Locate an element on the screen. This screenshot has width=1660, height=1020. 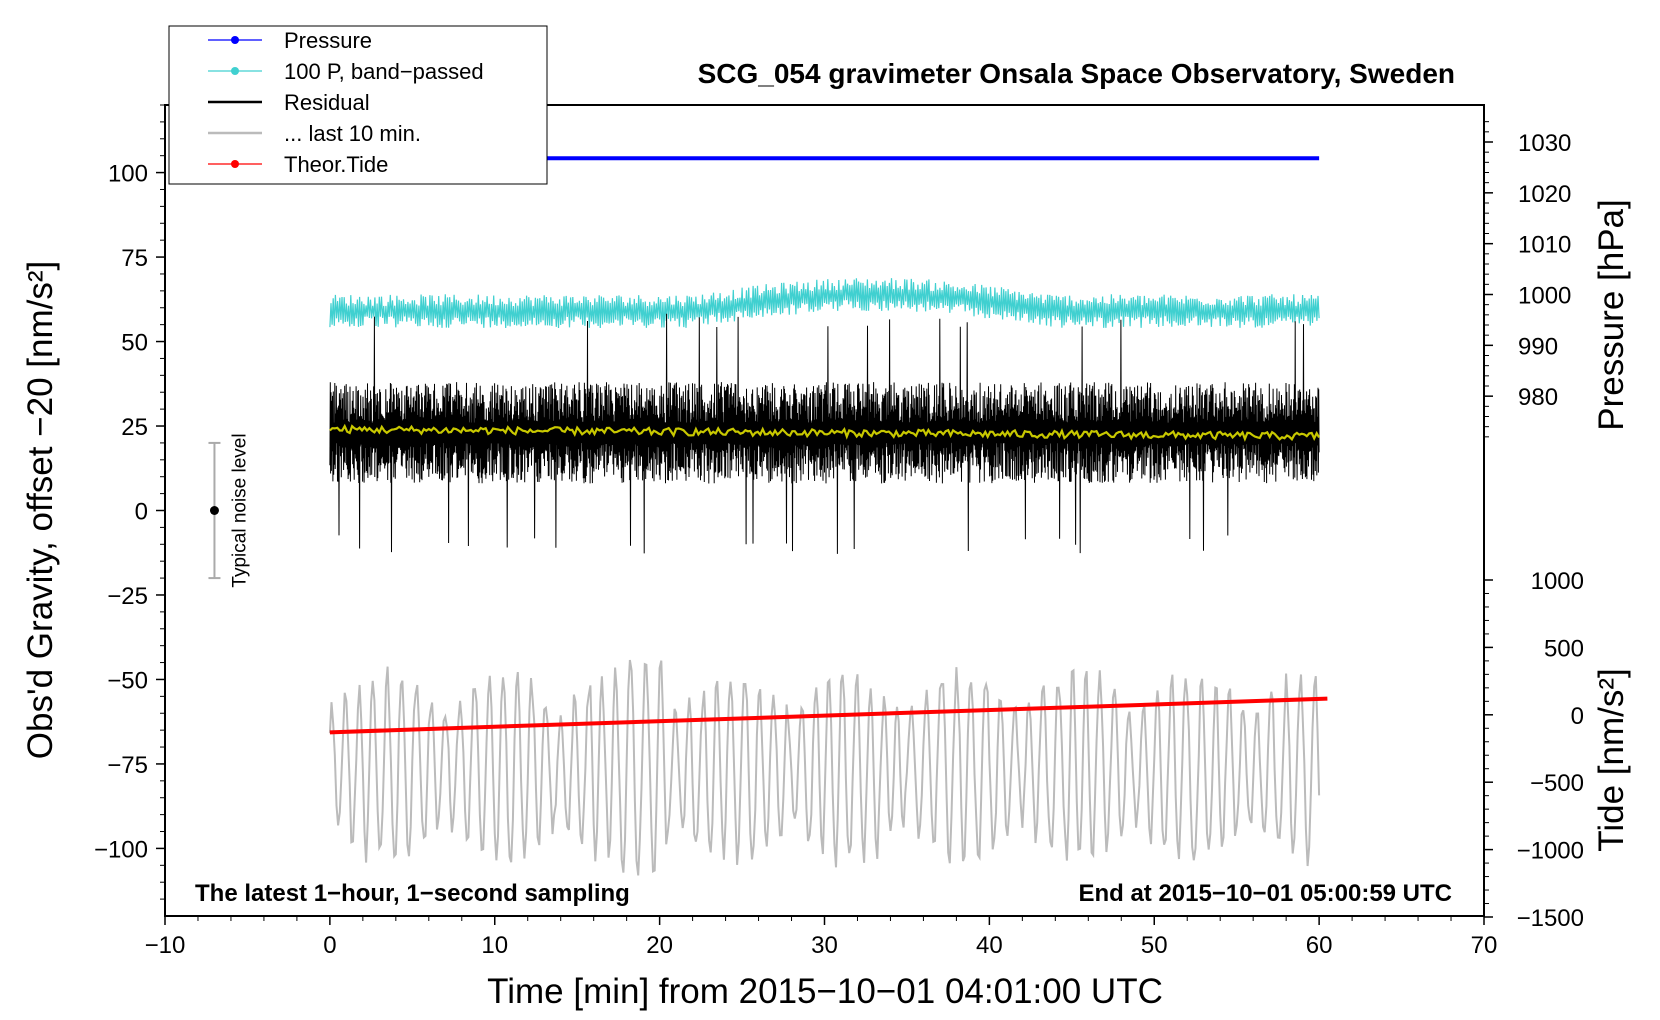
y-axis-title-pressure: Pressure [hPa] is located at coordinates (1611, 315).